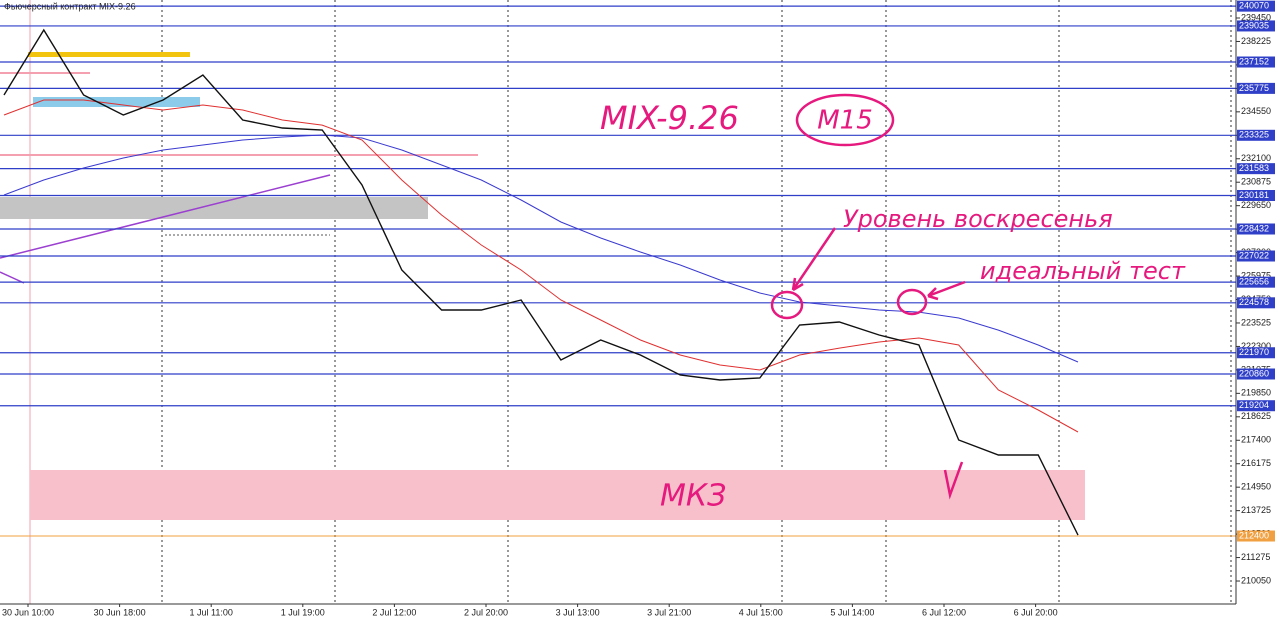 This screenshot has width=1280, height=622. What do you see at coordinates (1256, 41) in the screenshot?
I see `y-tick-label: 238225` at bounding box center [1256, 41].